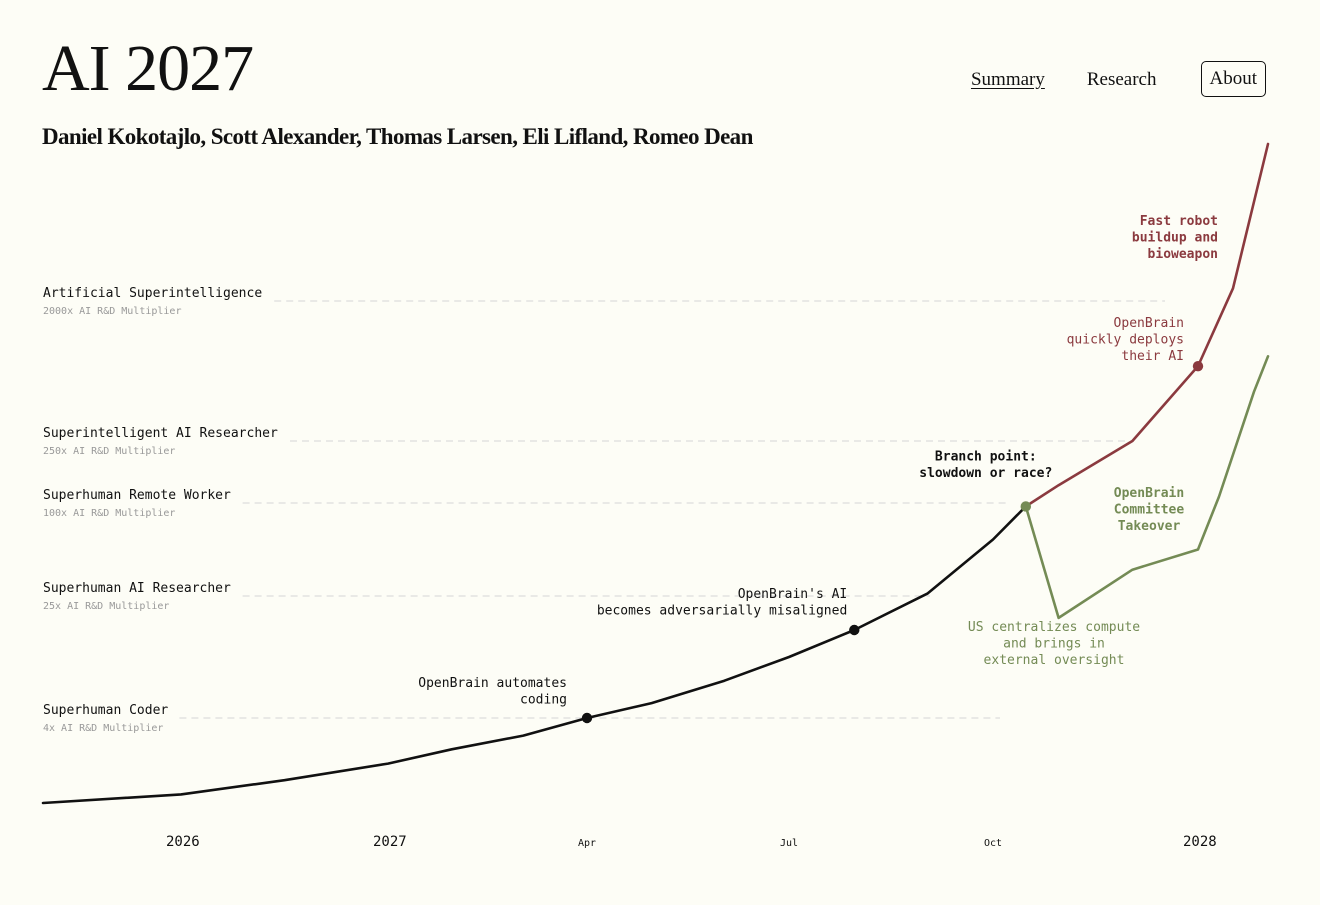 The height and width of the screenshot is (905, 1320). What do you see at coordinates (1125, 340) in the screenshot?
I see `event-label: OpenBrain quickly deploys their AI` at bounding box center [1125, 340].